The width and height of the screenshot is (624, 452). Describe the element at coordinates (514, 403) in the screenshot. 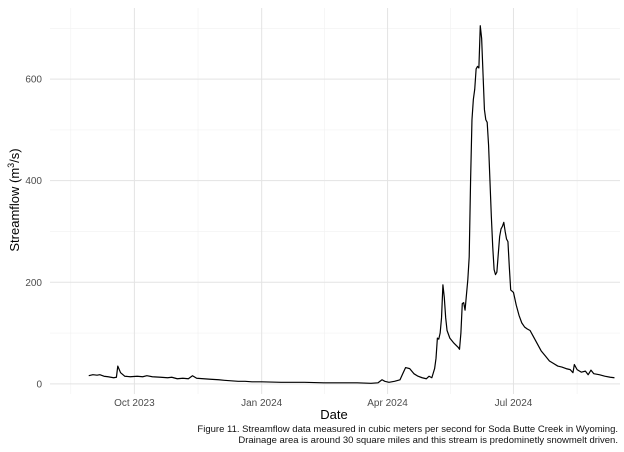

I see `x-tick-label: Jul 2024` at that location.